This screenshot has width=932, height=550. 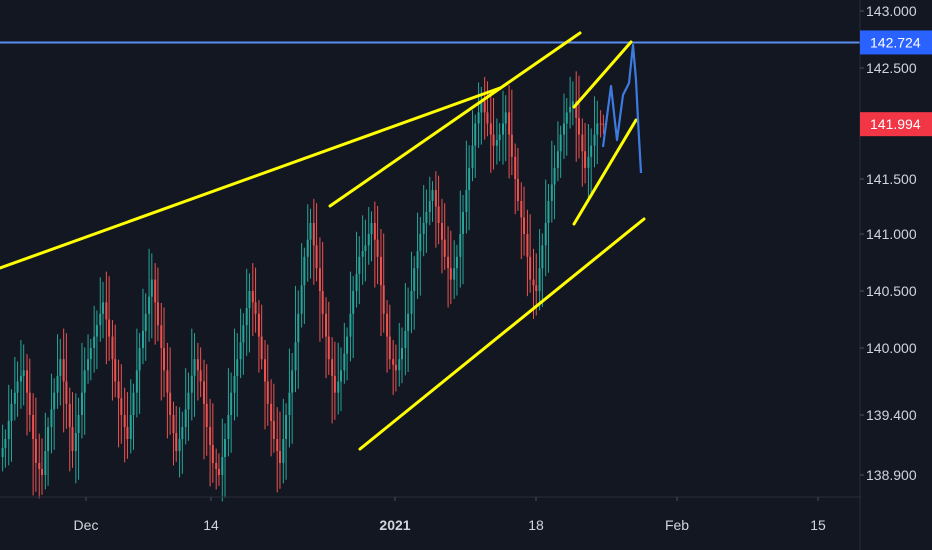 I want to click on wedge-upper-line, so click(x=602, y=74).